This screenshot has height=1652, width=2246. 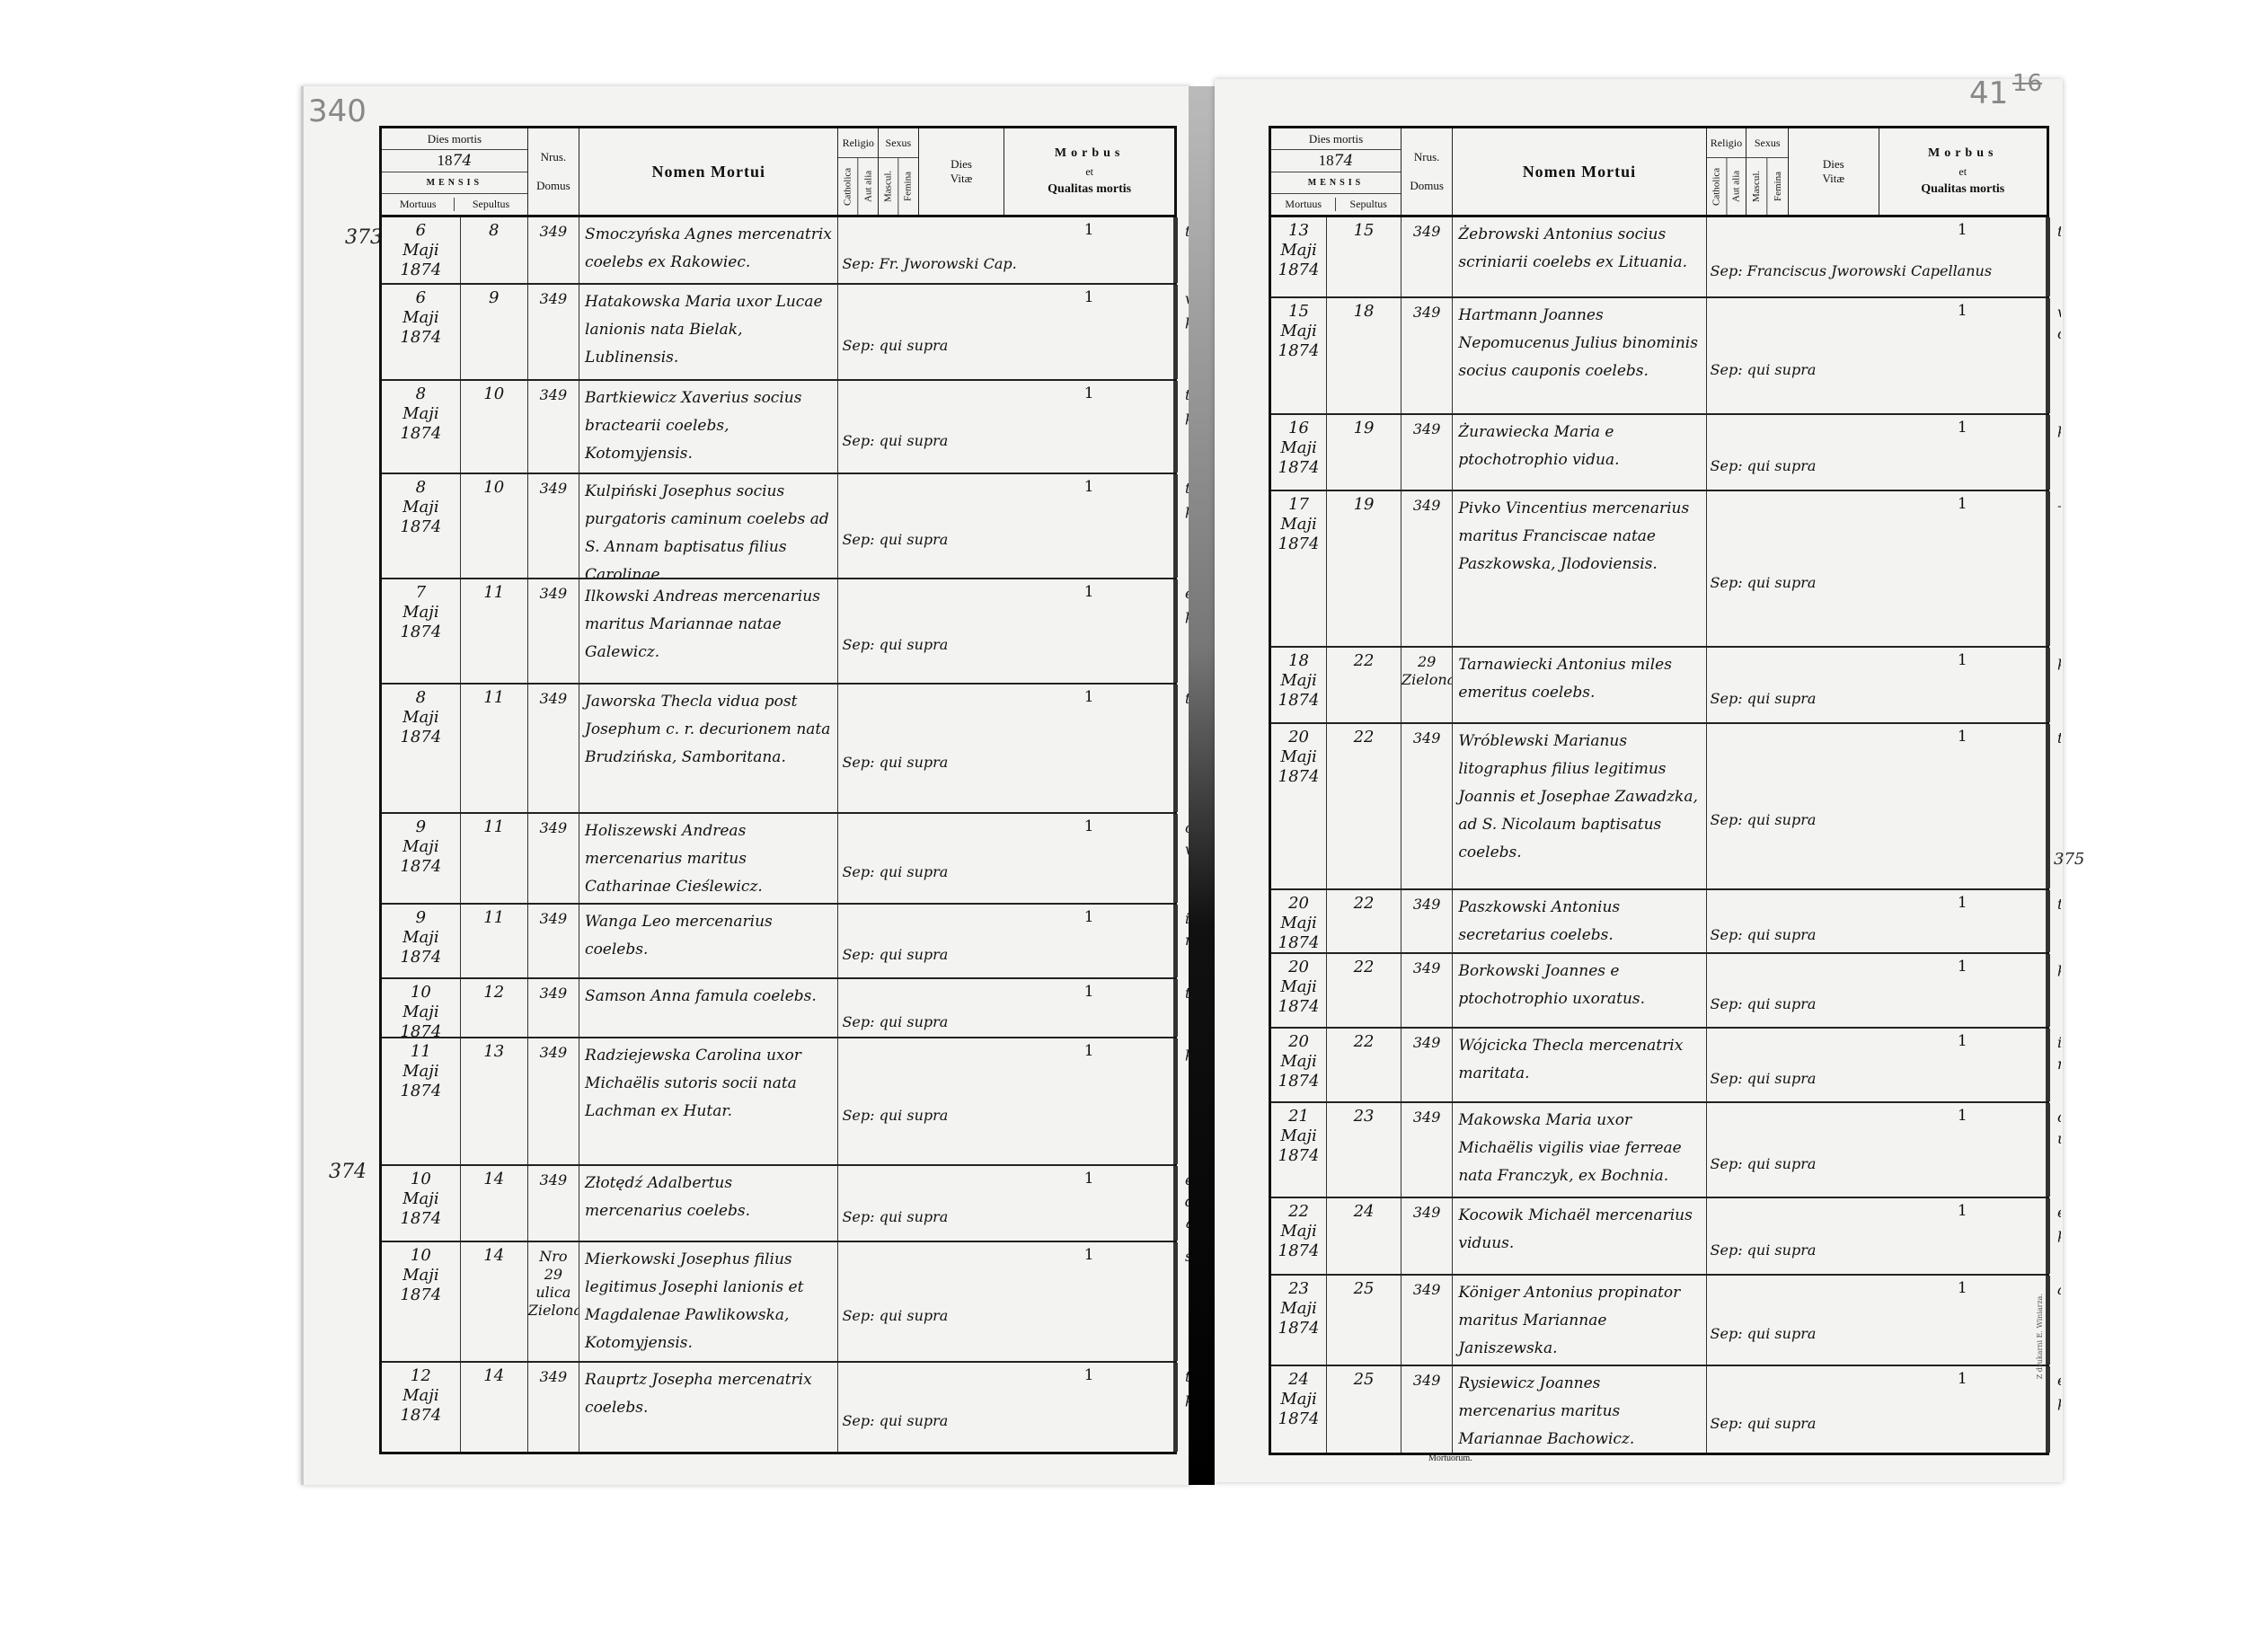 I want to click on deceased-name: Samson Anna famula coelebs., so click(x=709, y=1008).